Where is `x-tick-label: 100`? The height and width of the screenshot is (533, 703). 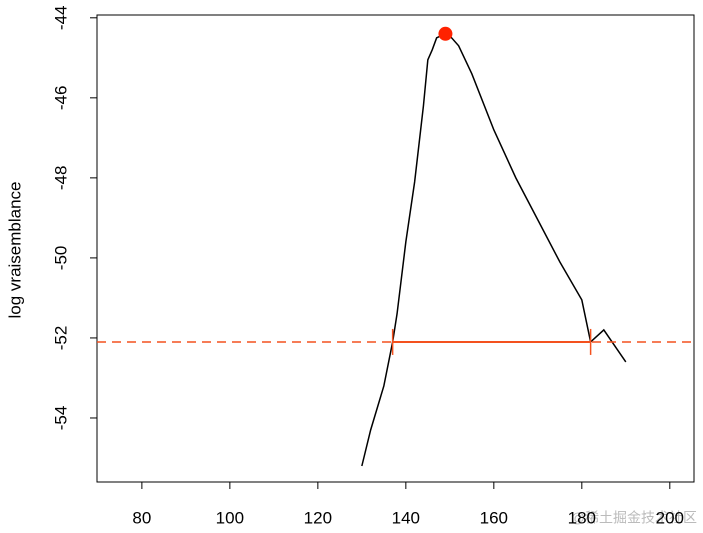 x-tick-label: 100 is located at coordinates (230, 517).